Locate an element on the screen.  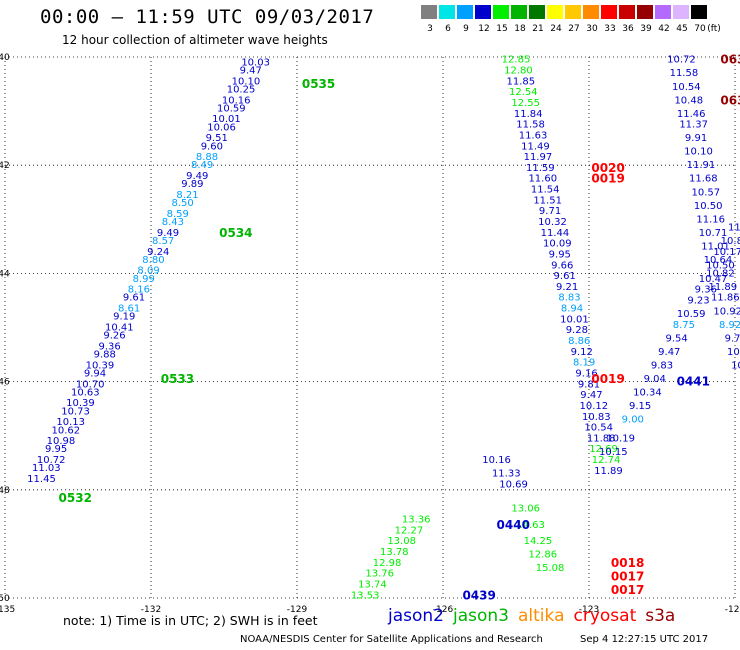
swh-value: 12.54 is located at coordinates (523, 92).